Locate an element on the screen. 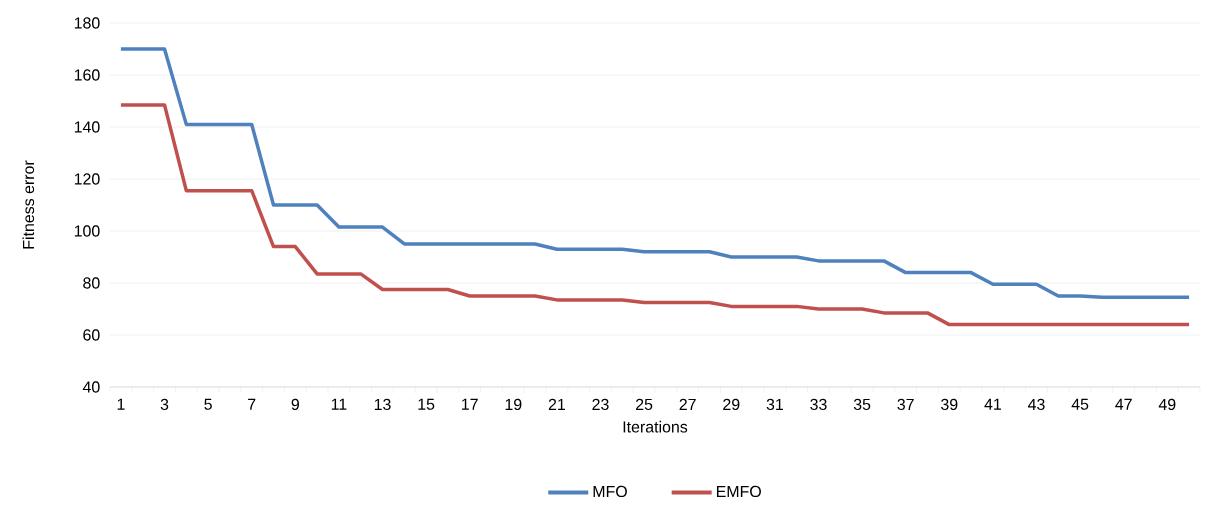 This screenshot has height=516, width=1209. y-tick-label: 160 is located at coordinates (87, 75).